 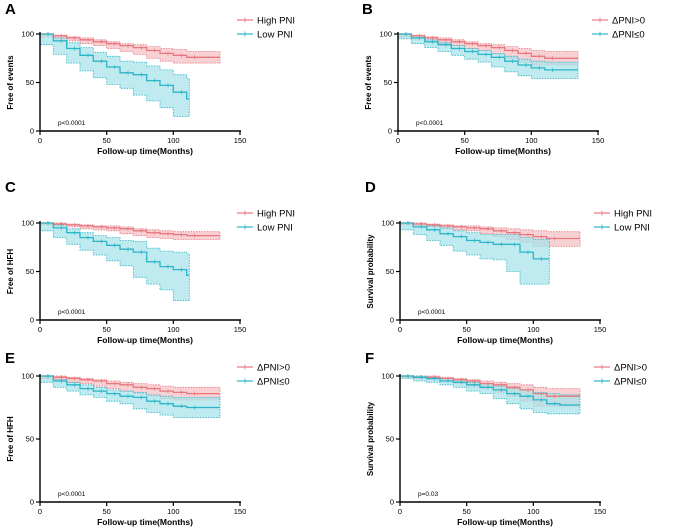 I want to click on panel-letter: B, so click(x=367, y=9).